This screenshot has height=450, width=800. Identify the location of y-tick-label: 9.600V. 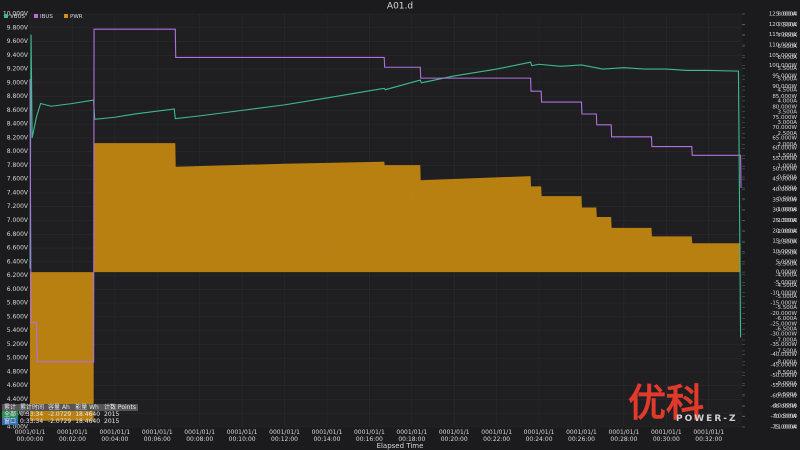
(18, 41).